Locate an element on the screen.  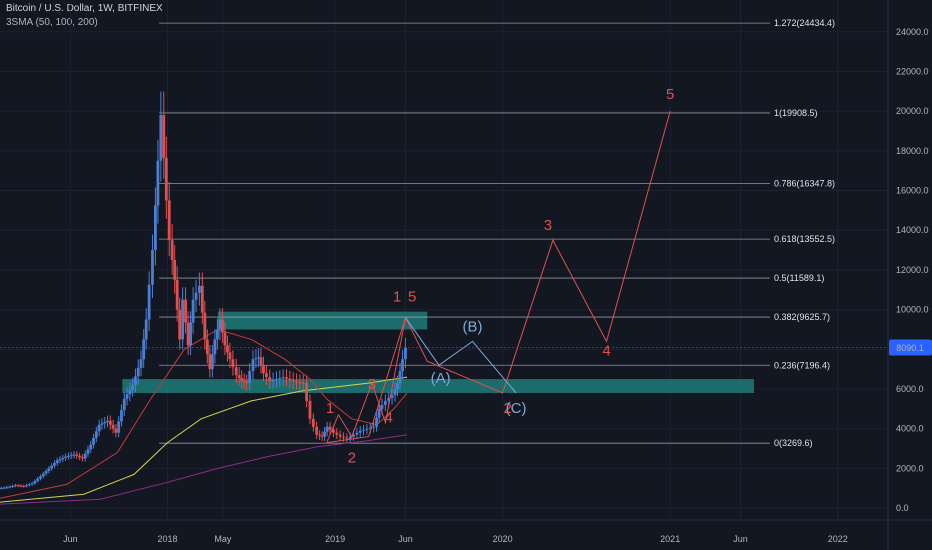
fib-label: 0.5(11589.1) is located at coordinates (799, 278).